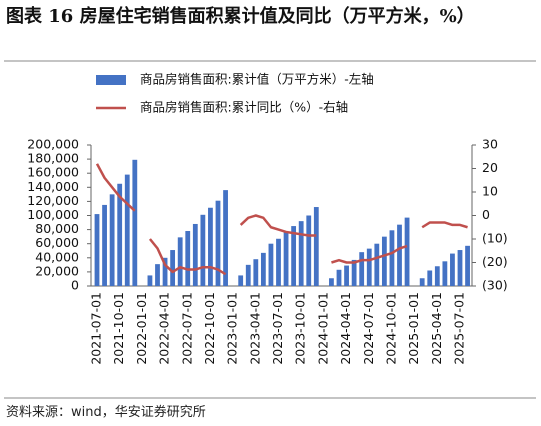 This screenshot has height=426, width=541. I want to click on y2-tick-label: 10, so click(490, 191).